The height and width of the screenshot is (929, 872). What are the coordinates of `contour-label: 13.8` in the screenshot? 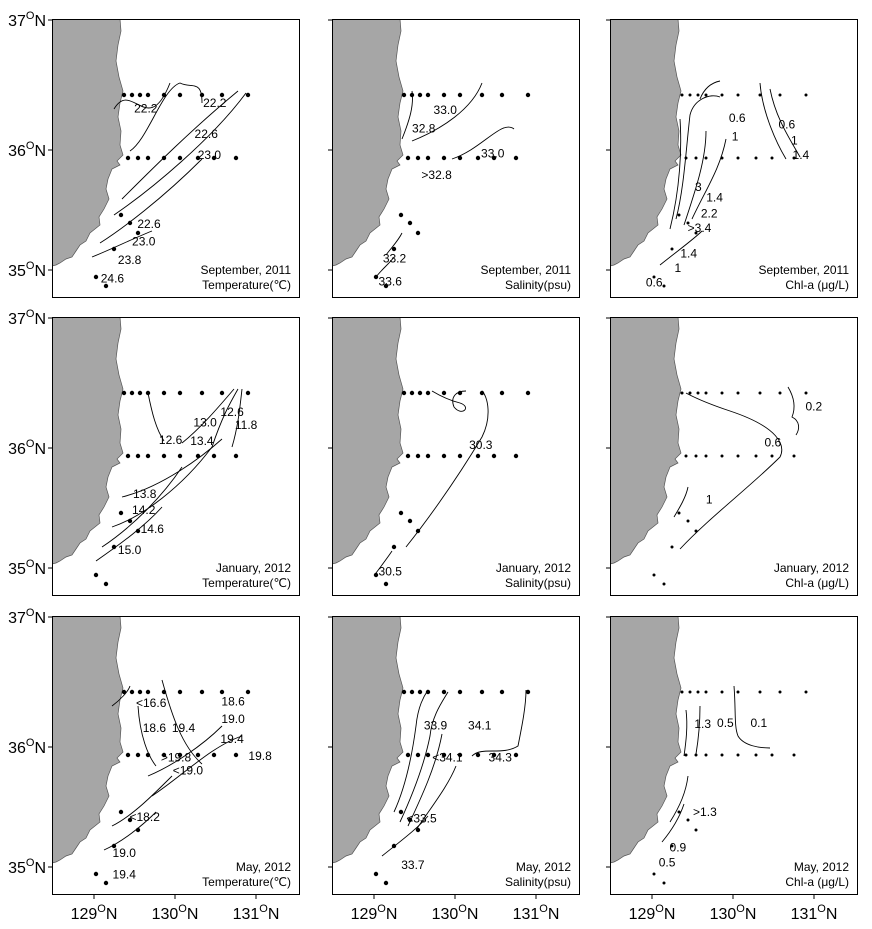 It's located at (145, 494).